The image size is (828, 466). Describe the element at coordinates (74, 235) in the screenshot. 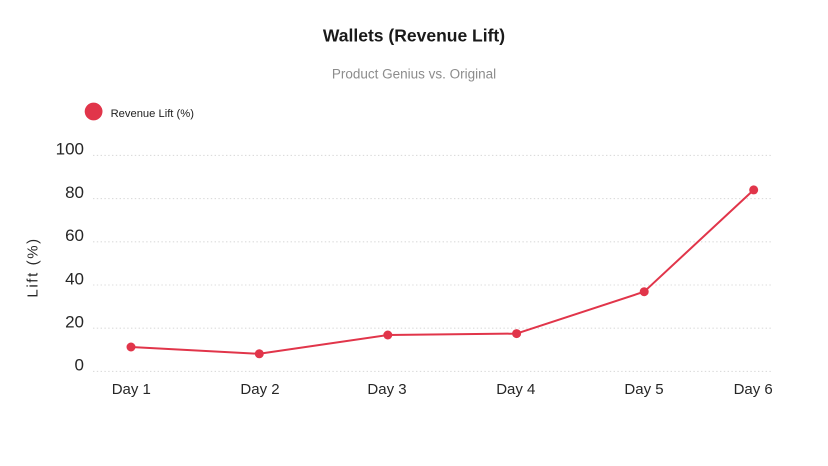

I see `svg-text: 60` at that location.